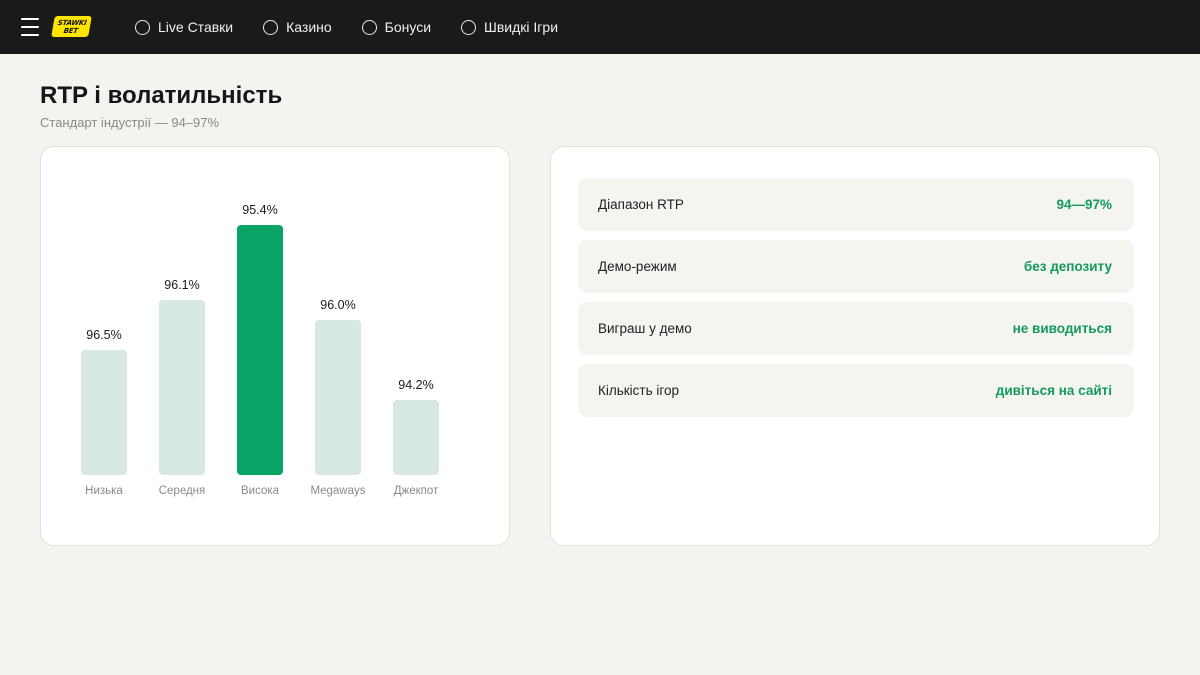  I want to click on logo-text-line2: BET, so click(70, 30).